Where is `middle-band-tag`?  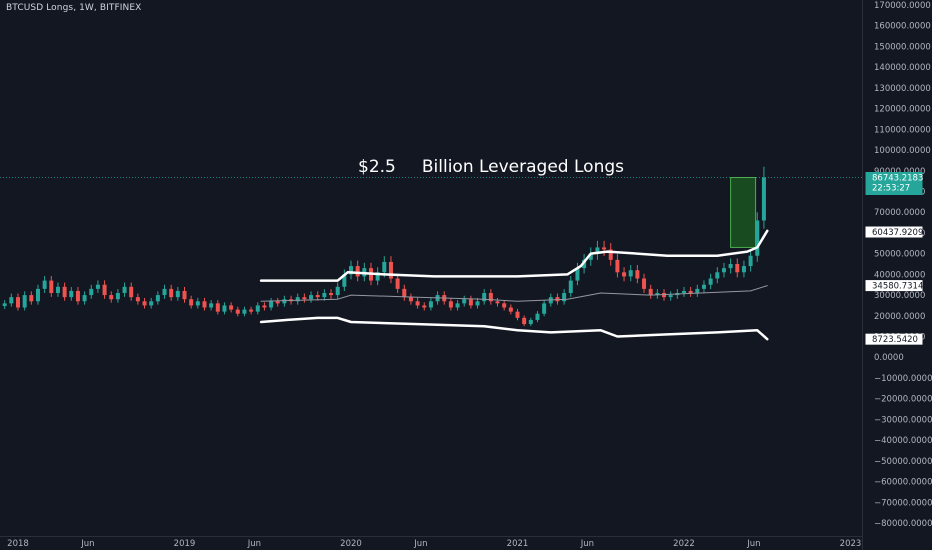 middle-band-tag is located at coordinates (894, 286).